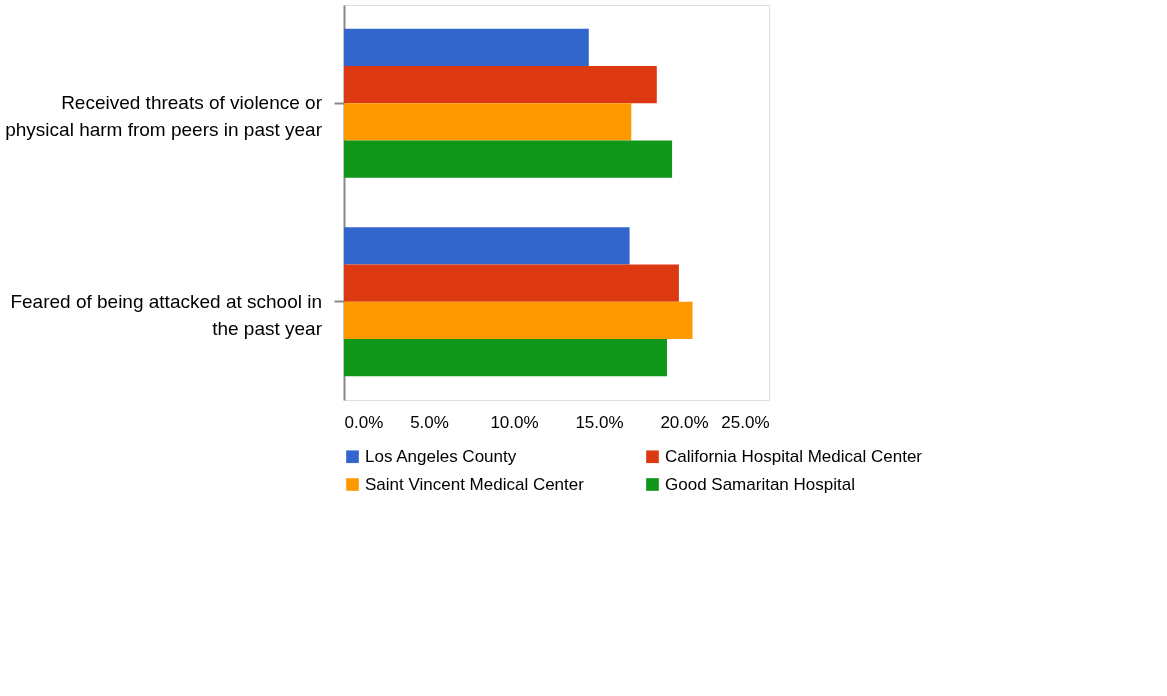 The height and width of the screenshot is (696, 1167). I want to click on x-tick-label: 10.0%, so click(514, 422).